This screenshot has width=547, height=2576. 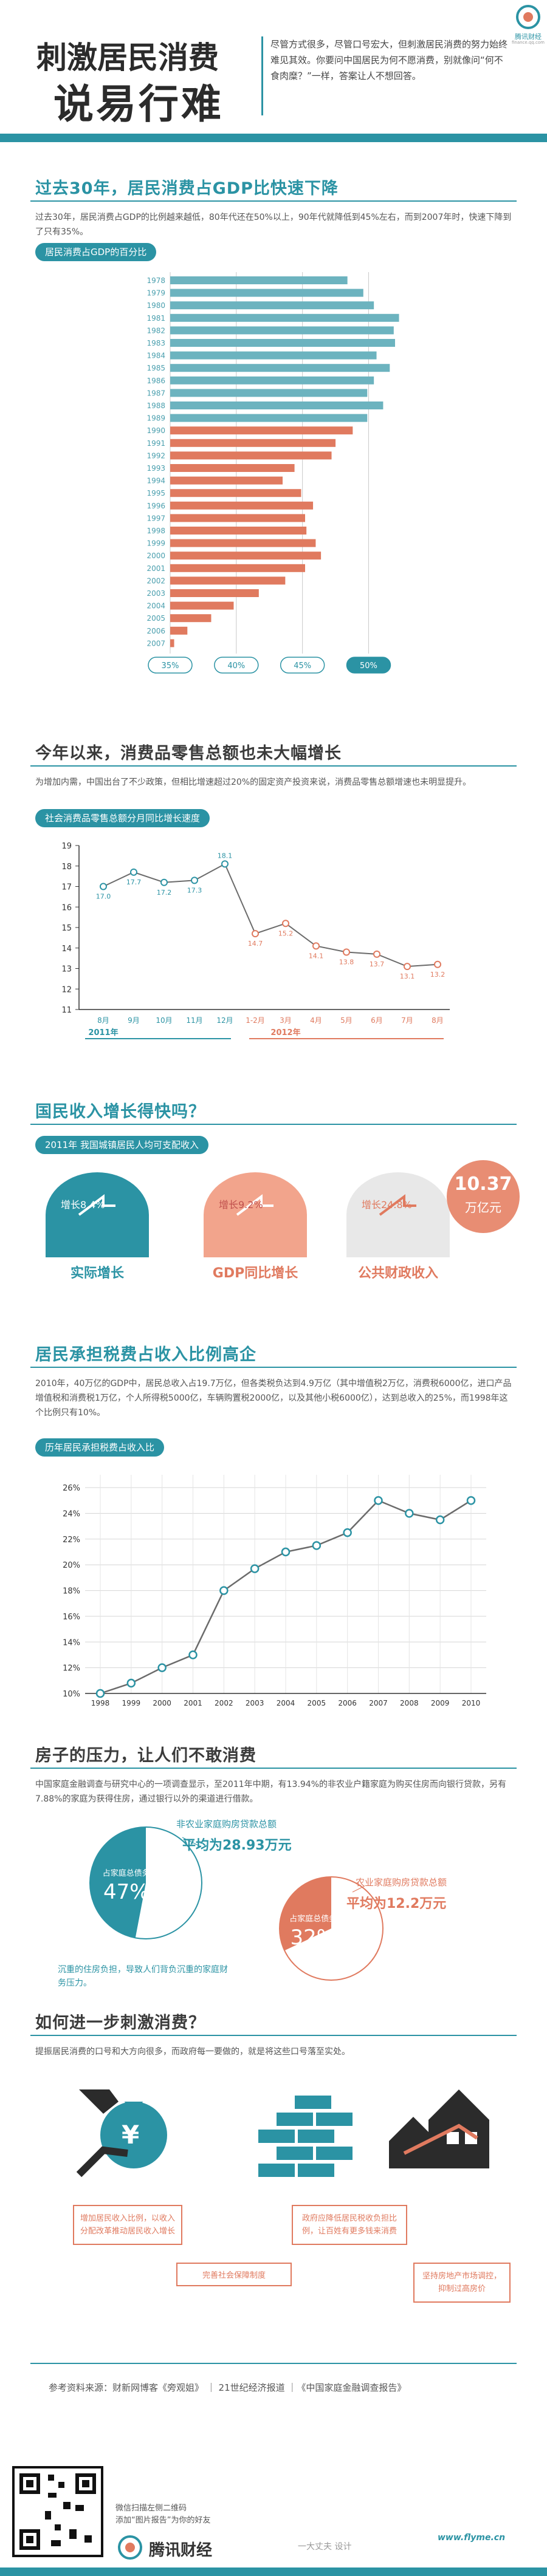 I want to click on x-tick-label: 2005, so click(x=317, y=1703).